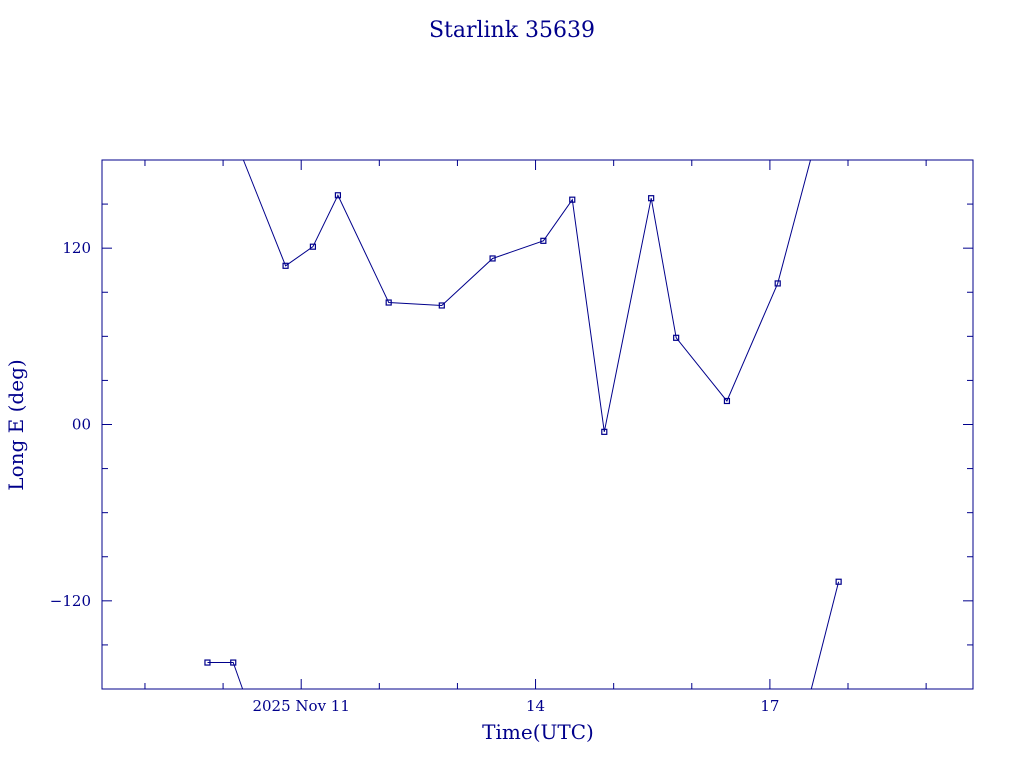  I want to click on y-axis-label: Long E (deg), so click(16, 424).